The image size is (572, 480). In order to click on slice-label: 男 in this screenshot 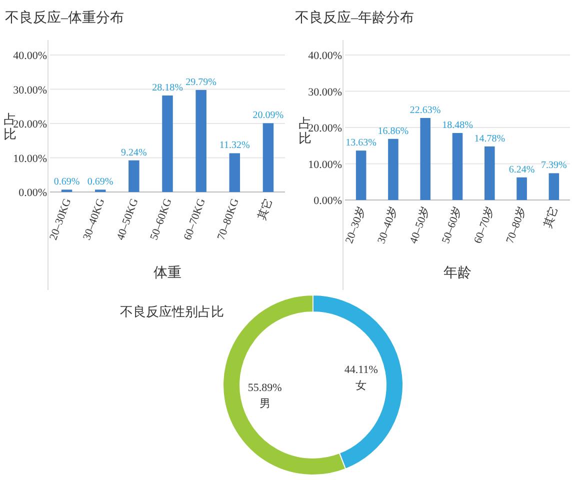, I will do `click(264, 404)`.